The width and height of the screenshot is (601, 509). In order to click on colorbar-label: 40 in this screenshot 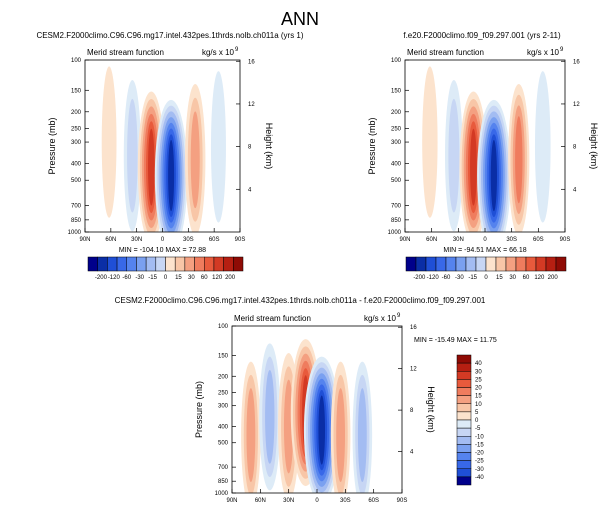, I will do `click(478, 364)`.